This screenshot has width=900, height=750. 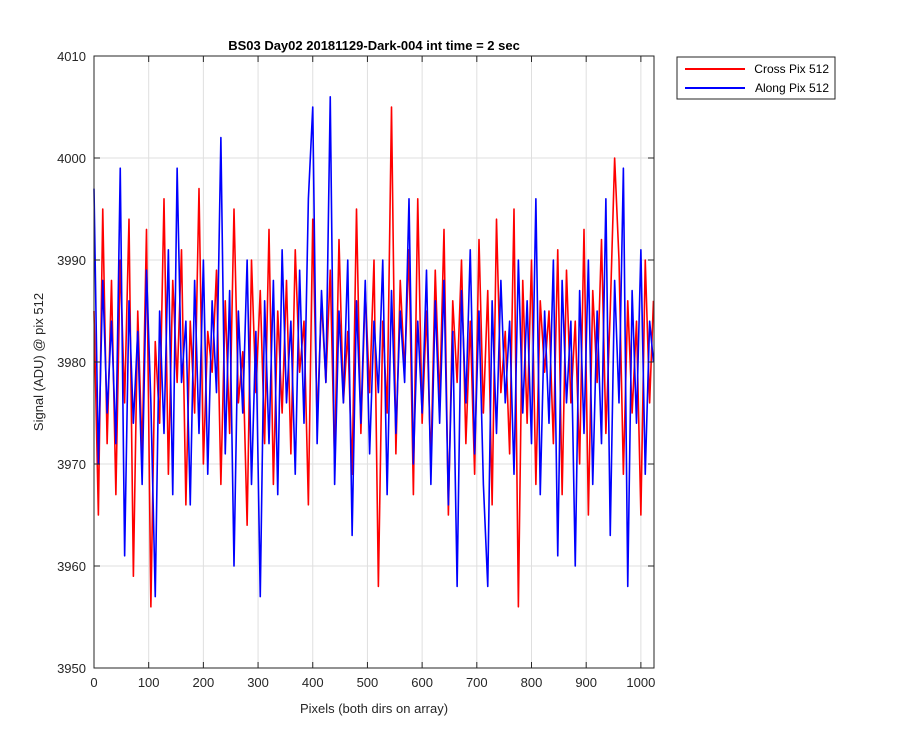 I want to click on y-tick-label: 3950, so click(x=71, y=668).